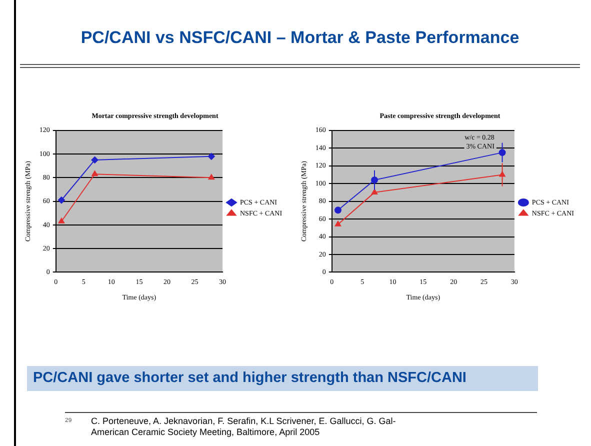 The width and height of the screenshot is (591, 446). Describe the element at coordinates (243, 421) in the screenshot. I see `text: C. Porteneuve, A. Jeknavorian, F. Serafin, K.L Scrivener, E. Gallucci, G. Gal-` at that location.